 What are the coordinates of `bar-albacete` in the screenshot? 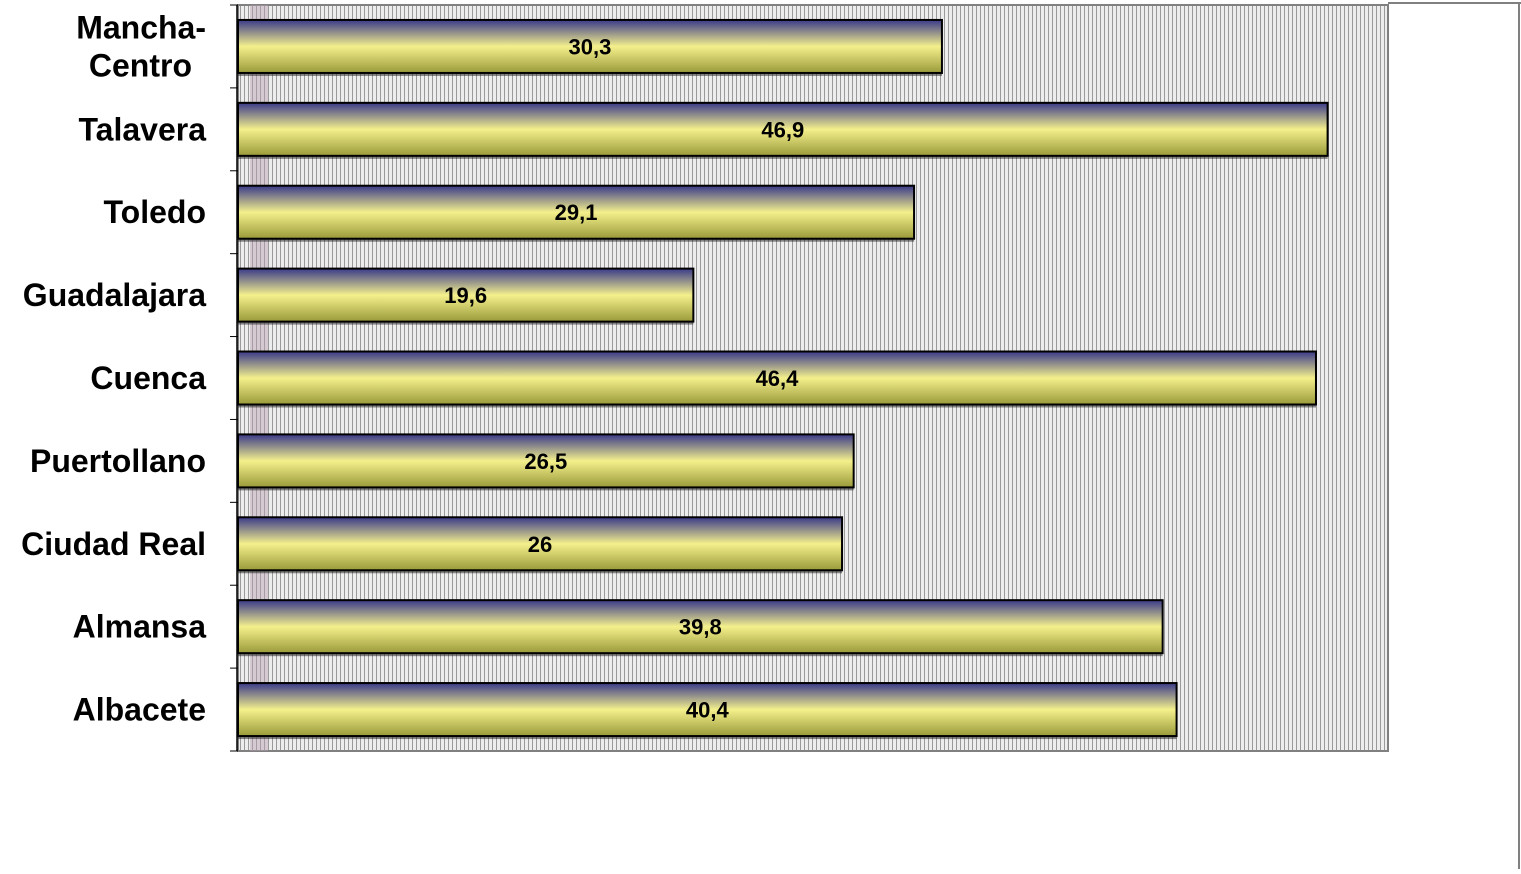 It's located at (707, 710).